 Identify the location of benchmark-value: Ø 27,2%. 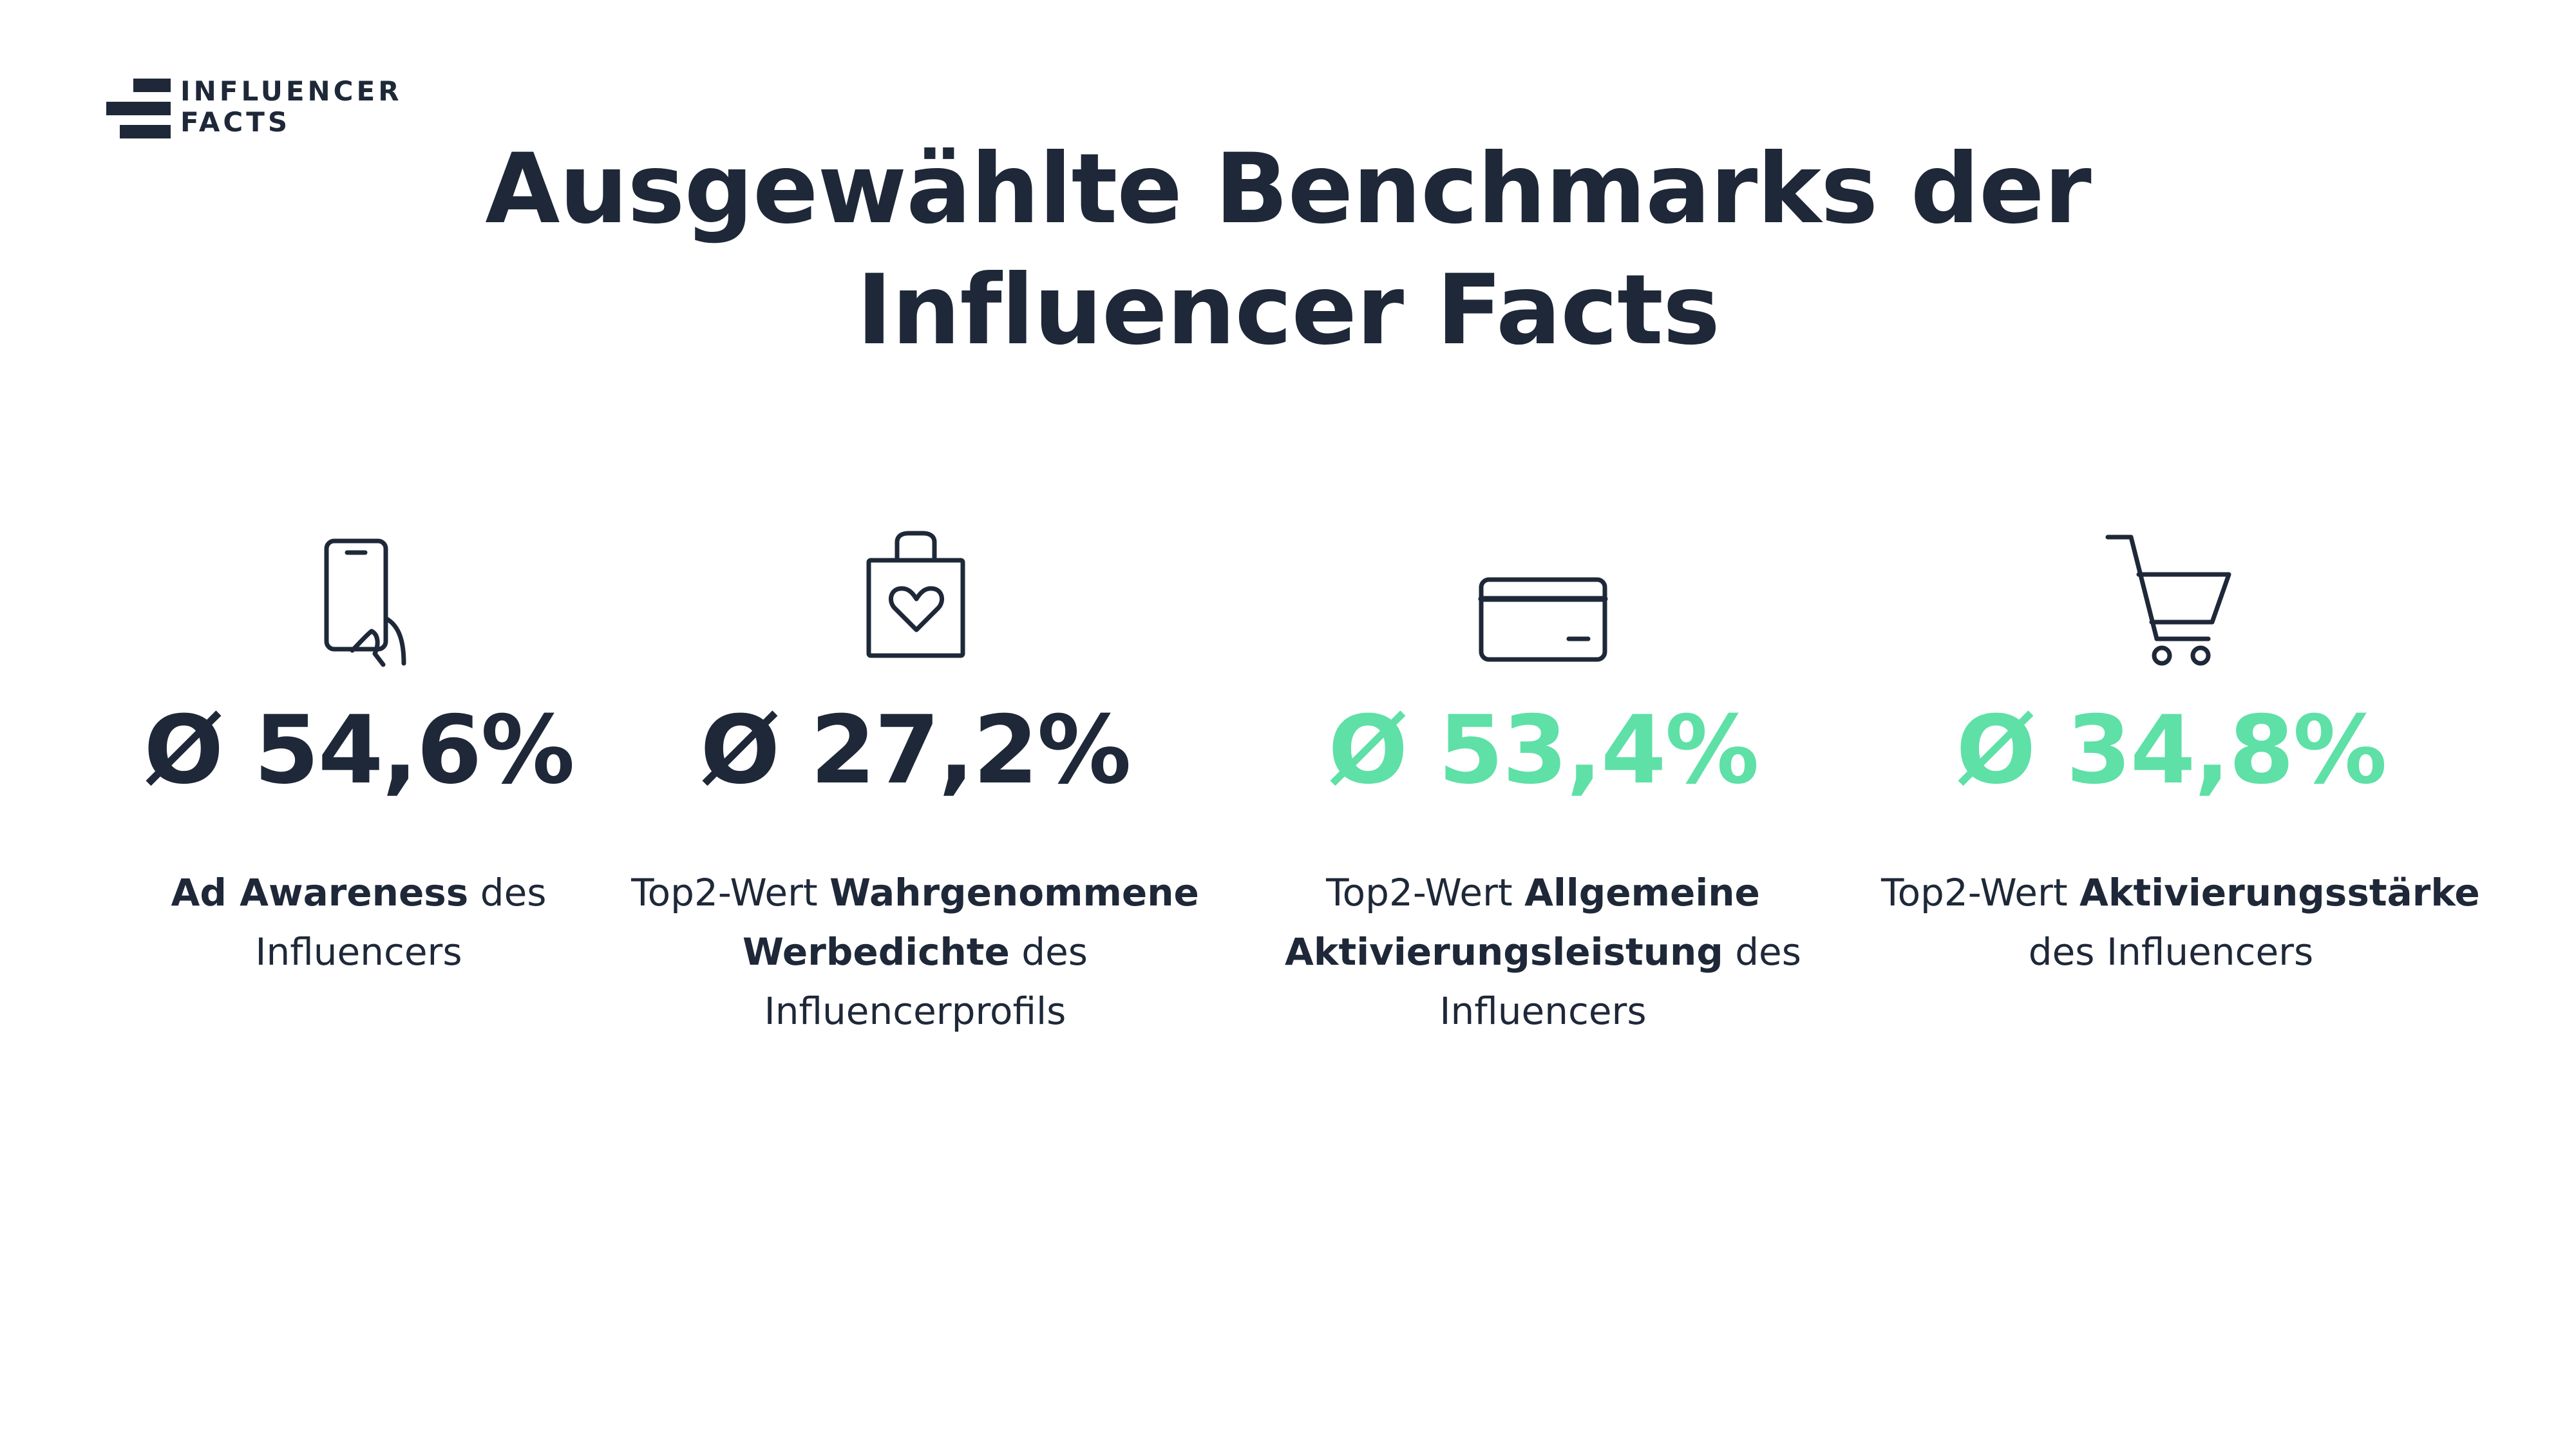
(915, 750).